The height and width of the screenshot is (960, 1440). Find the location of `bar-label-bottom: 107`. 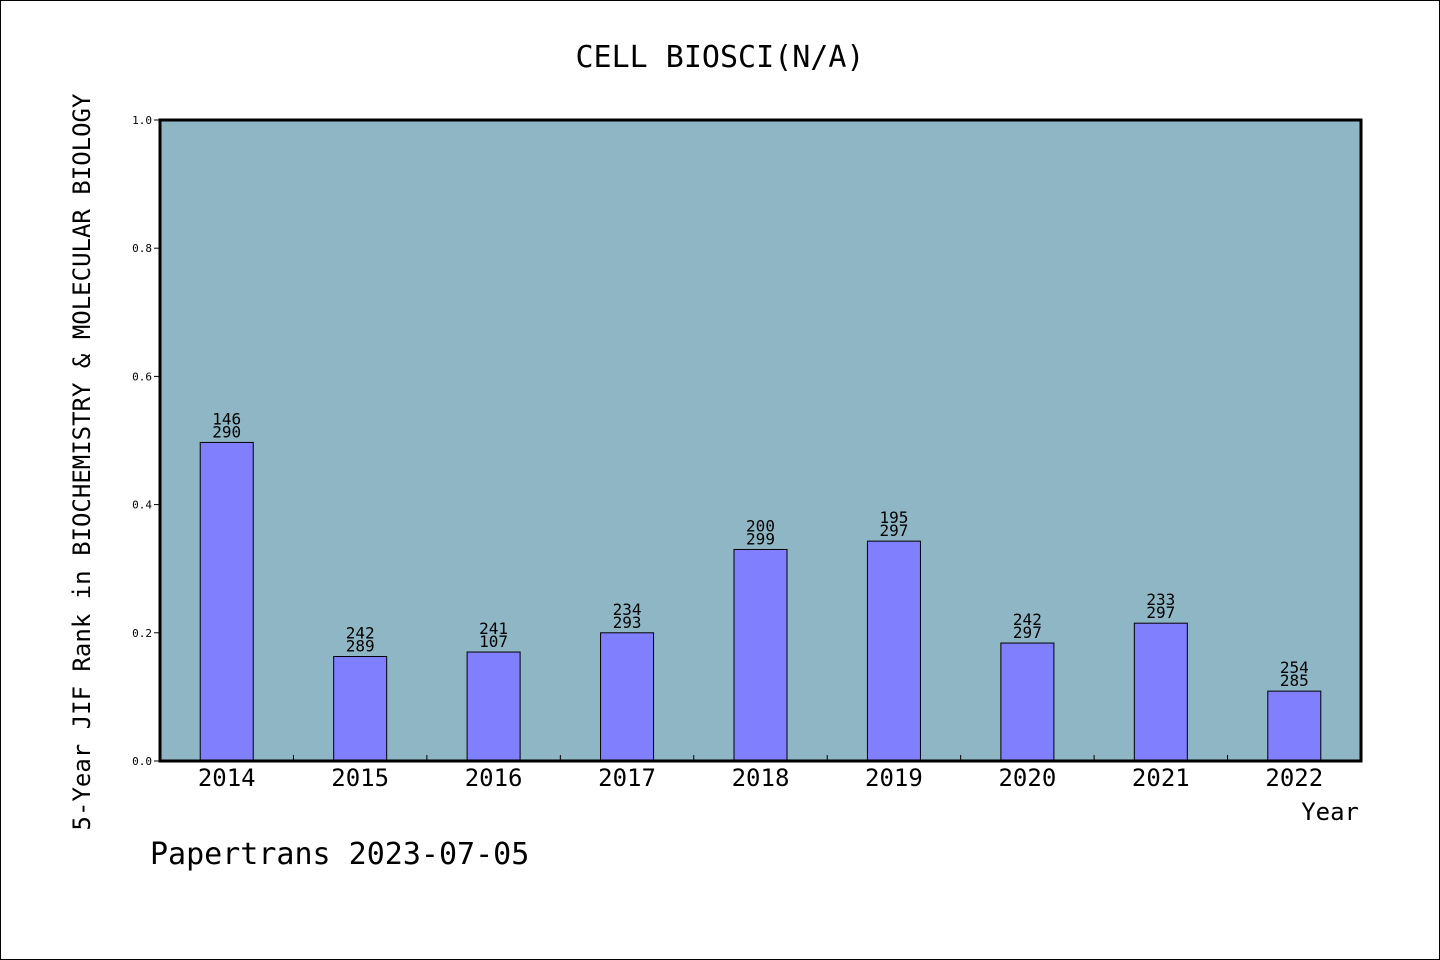

bar-label-bottom: 107 is located at coordinates (493, 641).